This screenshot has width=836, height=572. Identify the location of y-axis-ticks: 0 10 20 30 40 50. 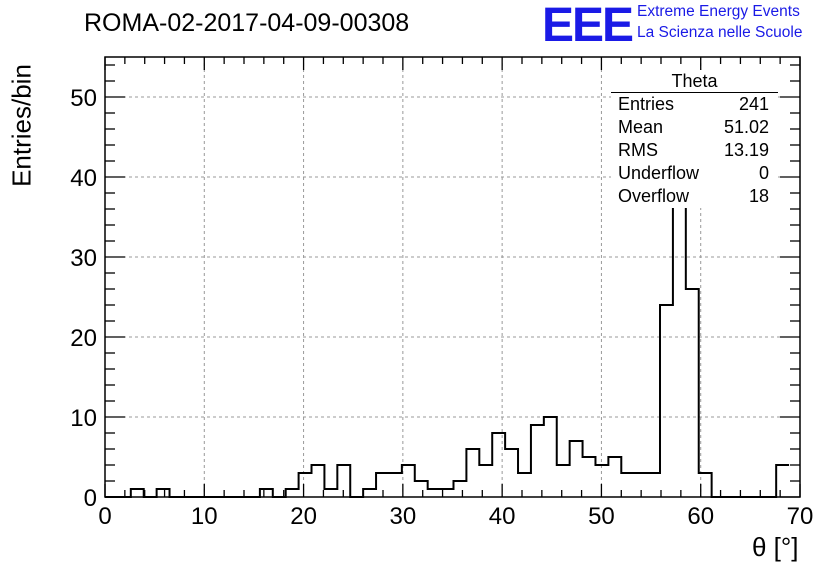
(83, 298).